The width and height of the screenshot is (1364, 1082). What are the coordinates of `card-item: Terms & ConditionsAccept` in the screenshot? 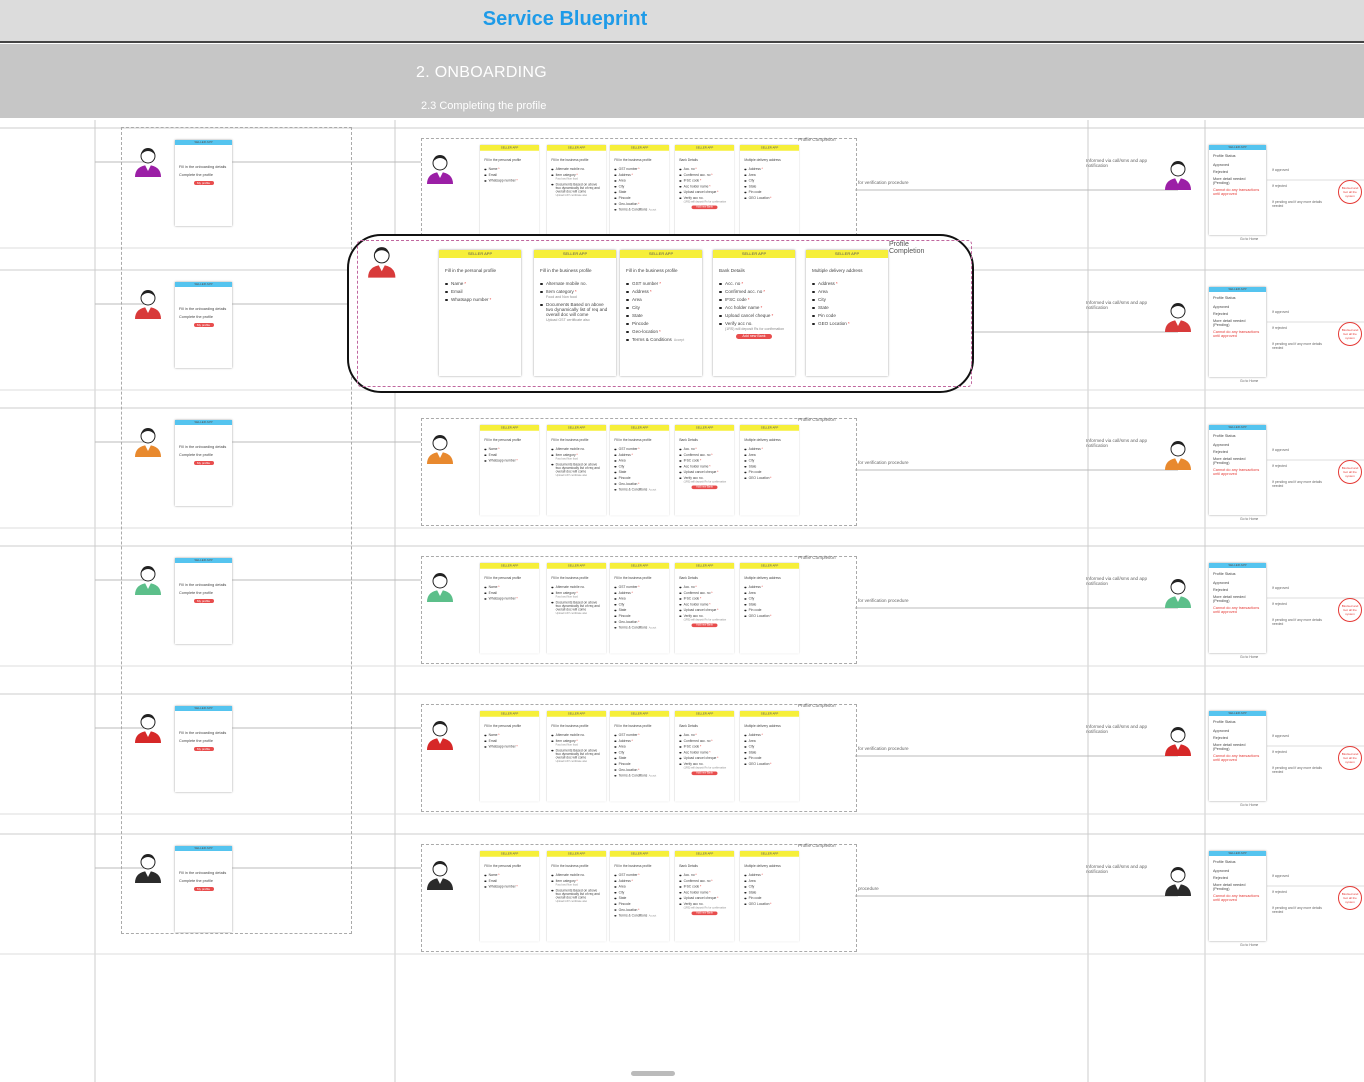 It's located at (639, 489).